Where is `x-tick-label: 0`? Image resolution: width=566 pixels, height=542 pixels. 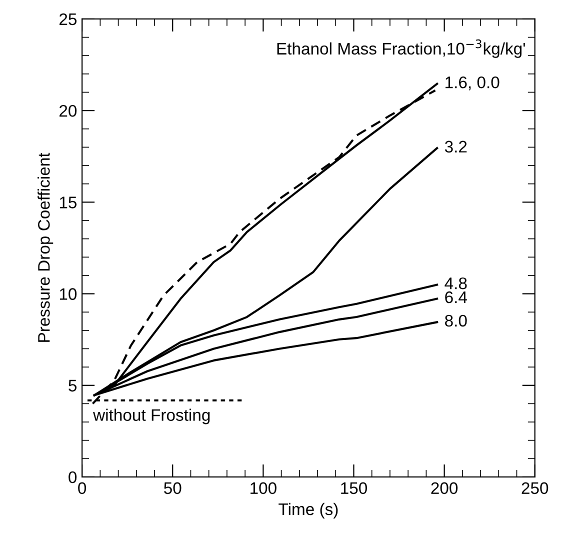 x-tick-label: 0 is located at coordinates (82, 488).